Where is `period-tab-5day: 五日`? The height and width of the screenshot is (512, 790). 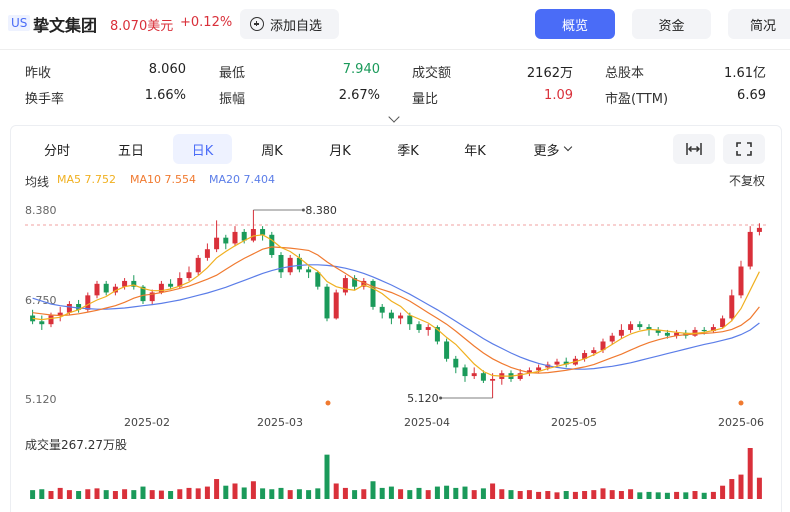
period-tab-5day: 五日 is located at coordinates (130, 151).